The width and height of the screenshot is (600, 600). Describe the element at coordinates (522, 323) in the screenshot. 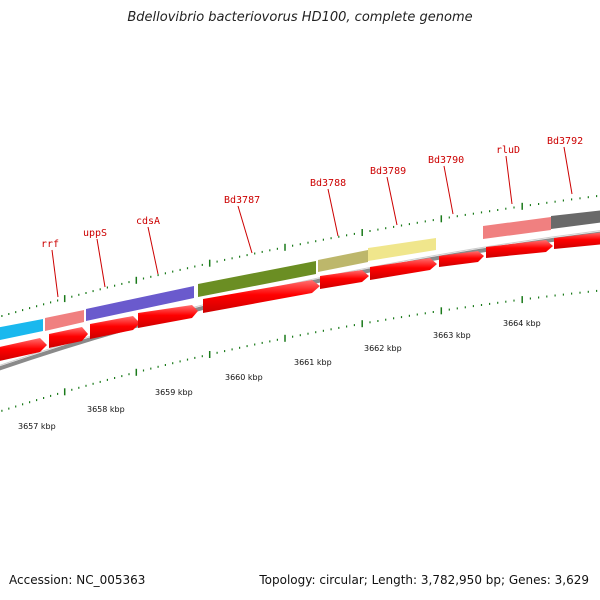

I see `scale-label: 3664 kbp` at that location.